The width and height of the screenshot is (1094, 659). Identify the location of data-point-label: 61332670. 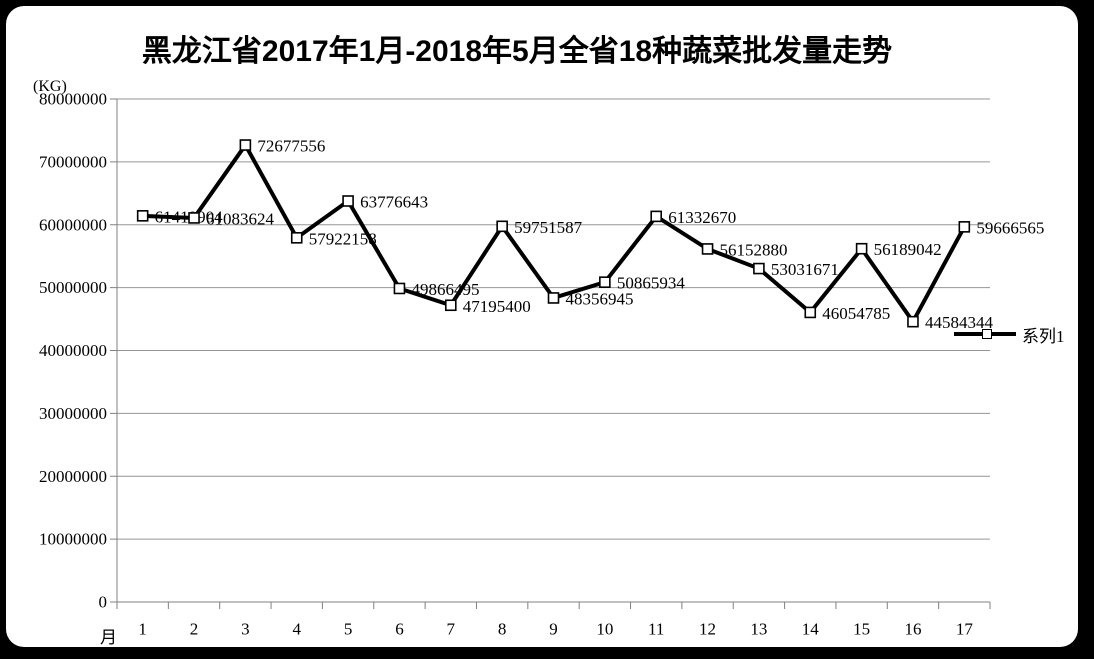
(702, 217).